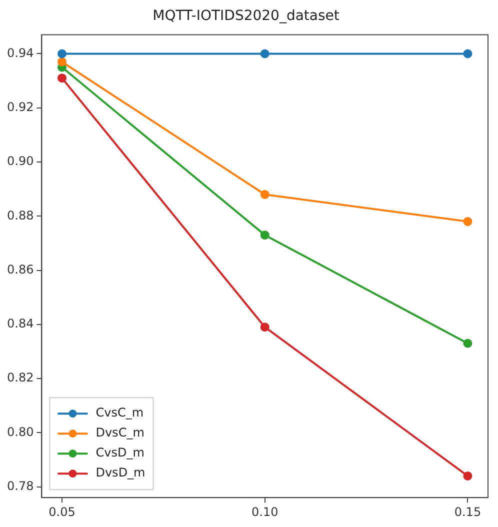 Image resolution: width=498 pixels, height=527 pixels. I want to click on x-tick-label: 0.05, so click(62, 511).